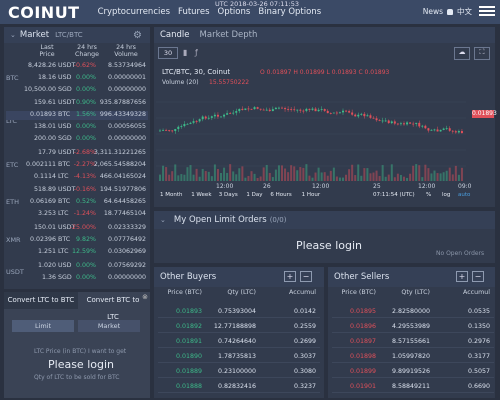 The image size is (500, 400). What do you see at coordinates (324, 35) in the screenshot?
I see `chart-tabs: Candle Market Depth` at bounding box center [324, 35].